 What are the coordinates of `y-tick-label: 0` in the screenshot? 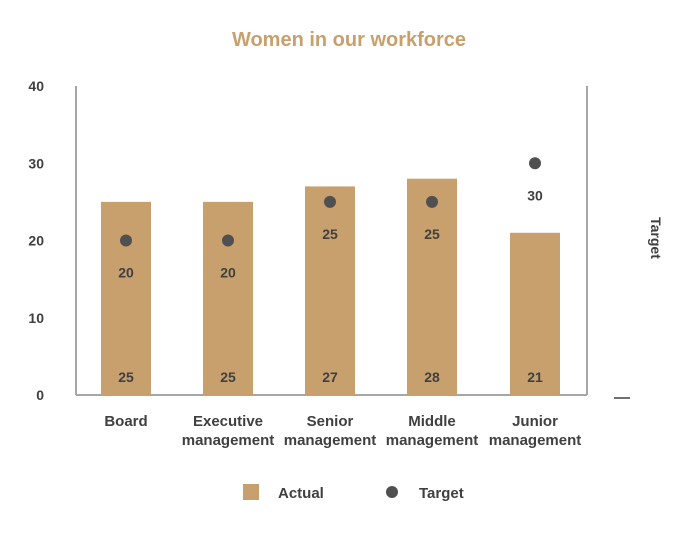 It's located at (40, 395).